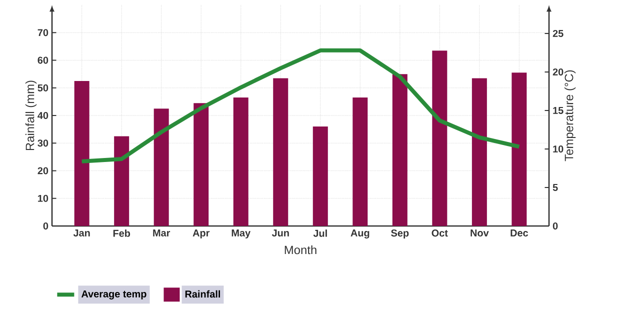  I want to click on legend-label: Average temp, so click(113, 295).